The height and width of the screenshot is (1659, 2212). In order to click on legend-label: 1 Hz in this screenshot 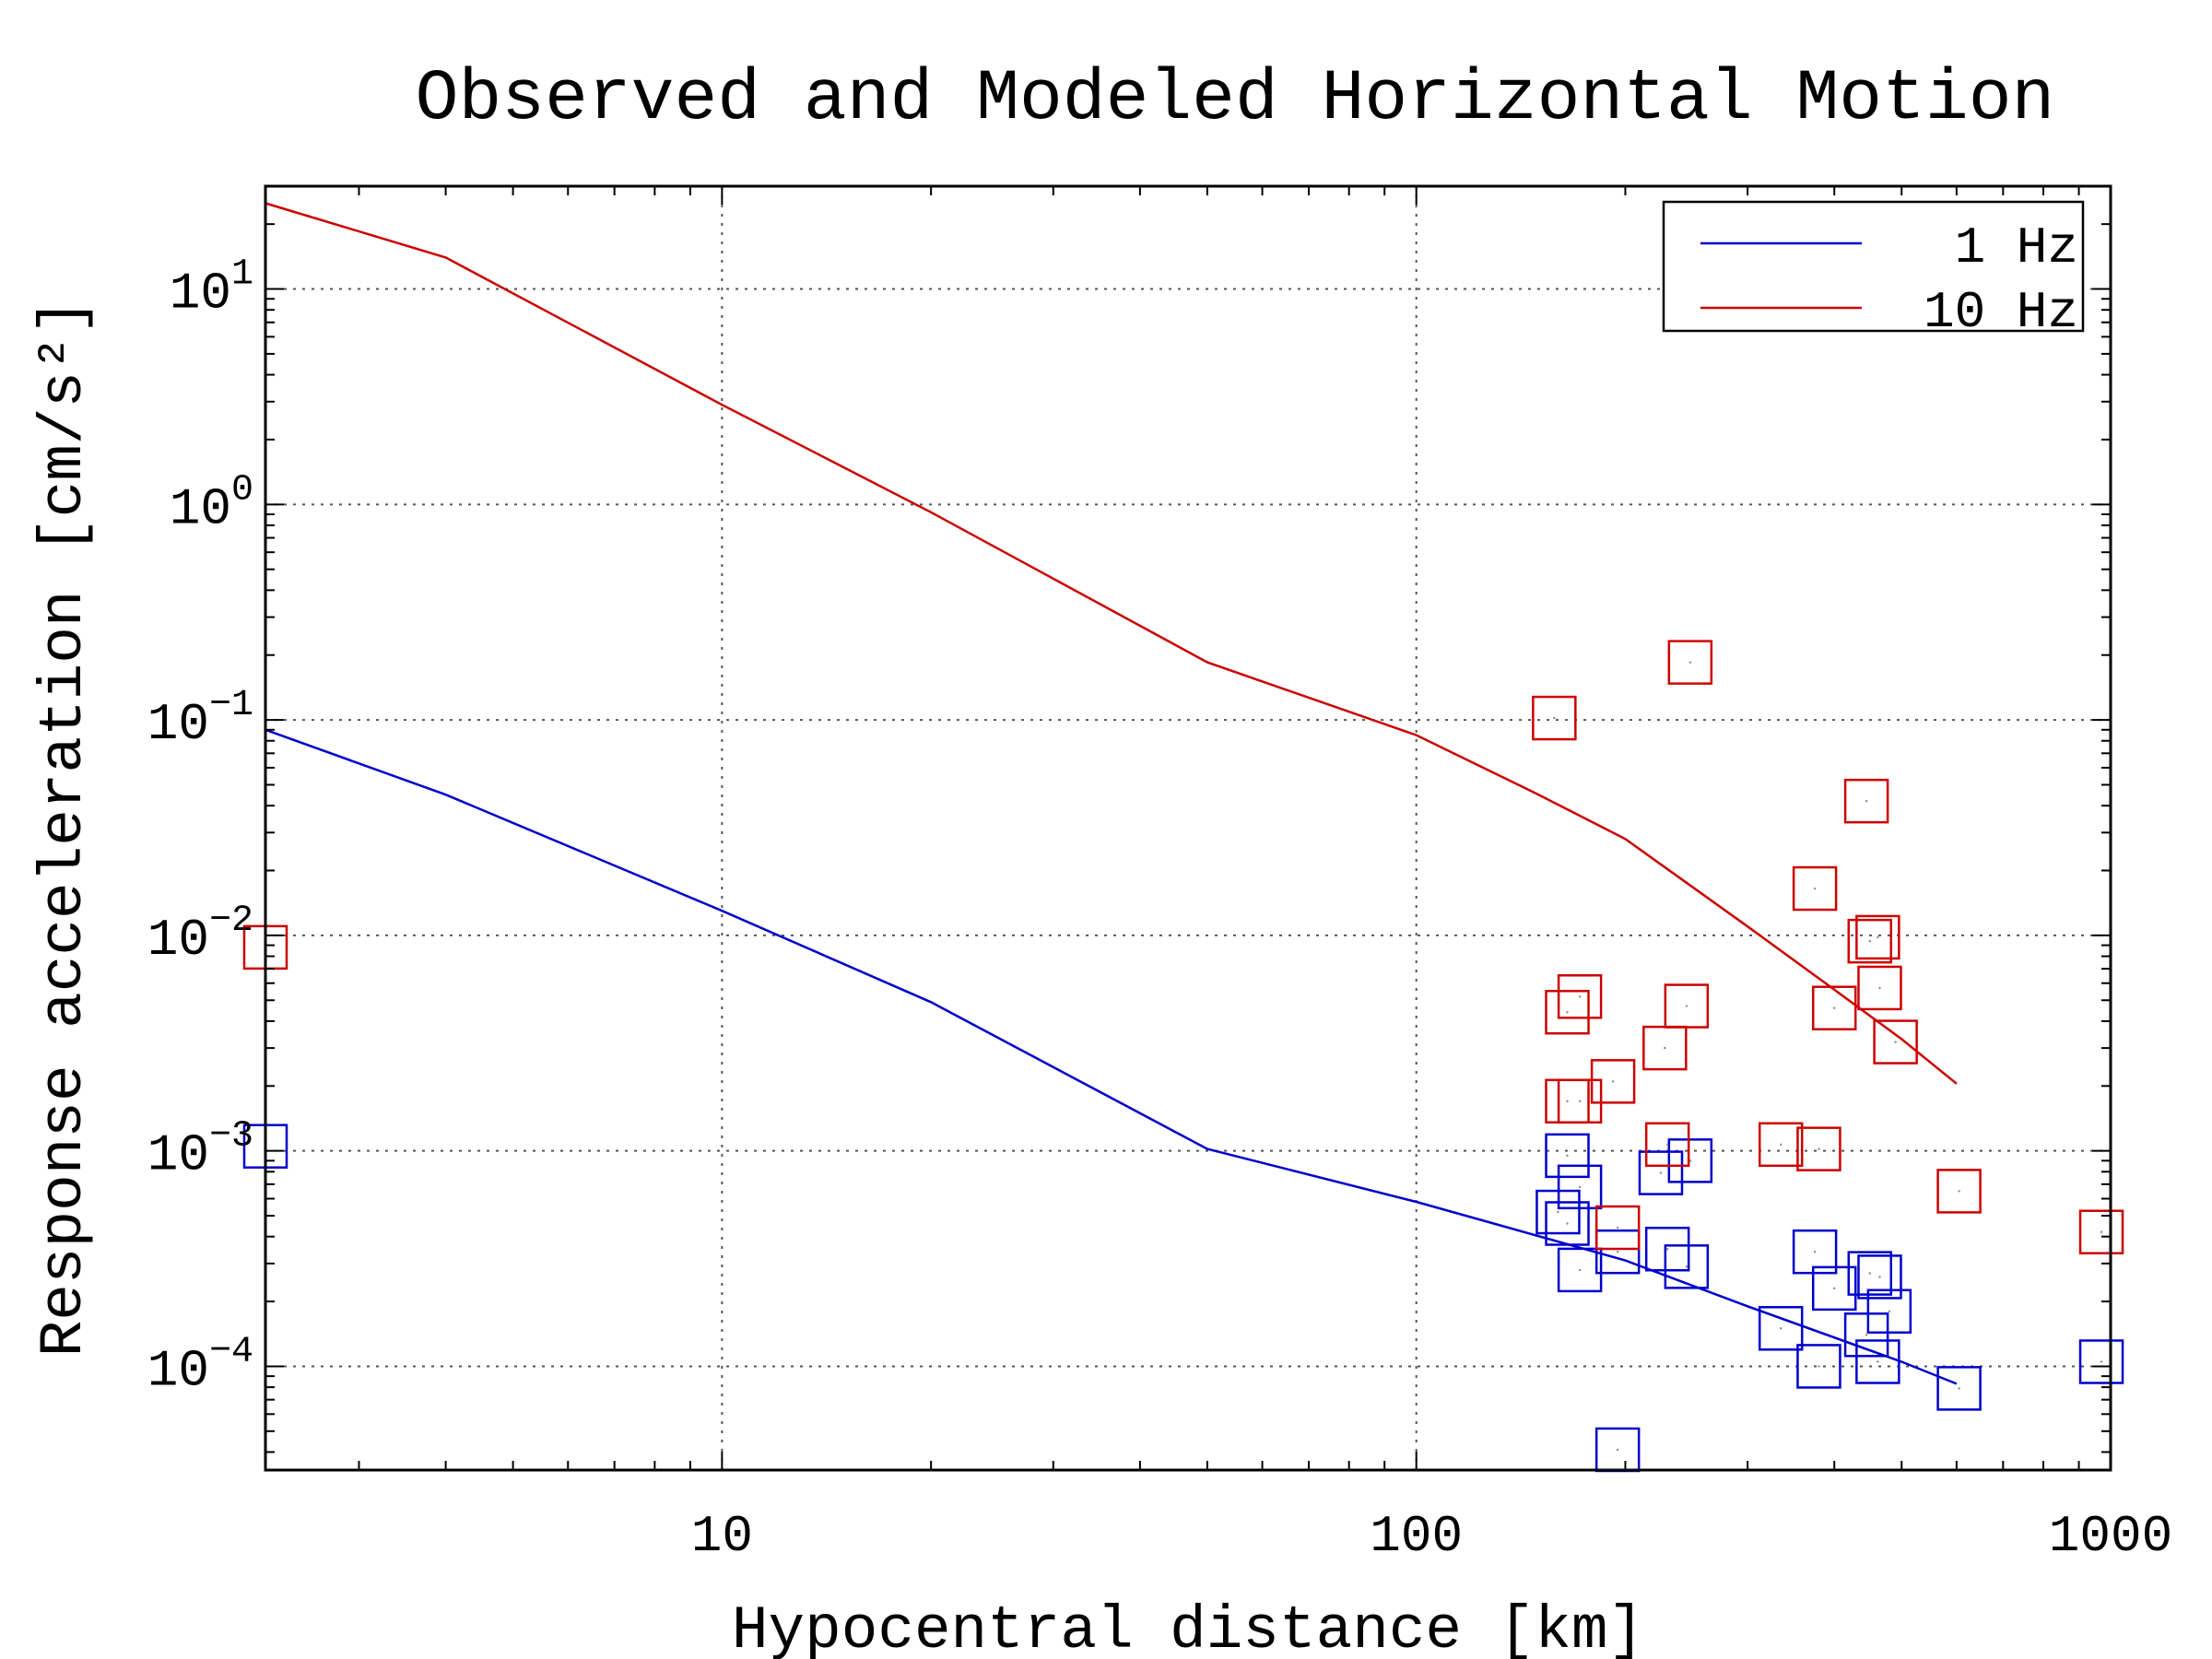, I will do `click(2016, 247)`.